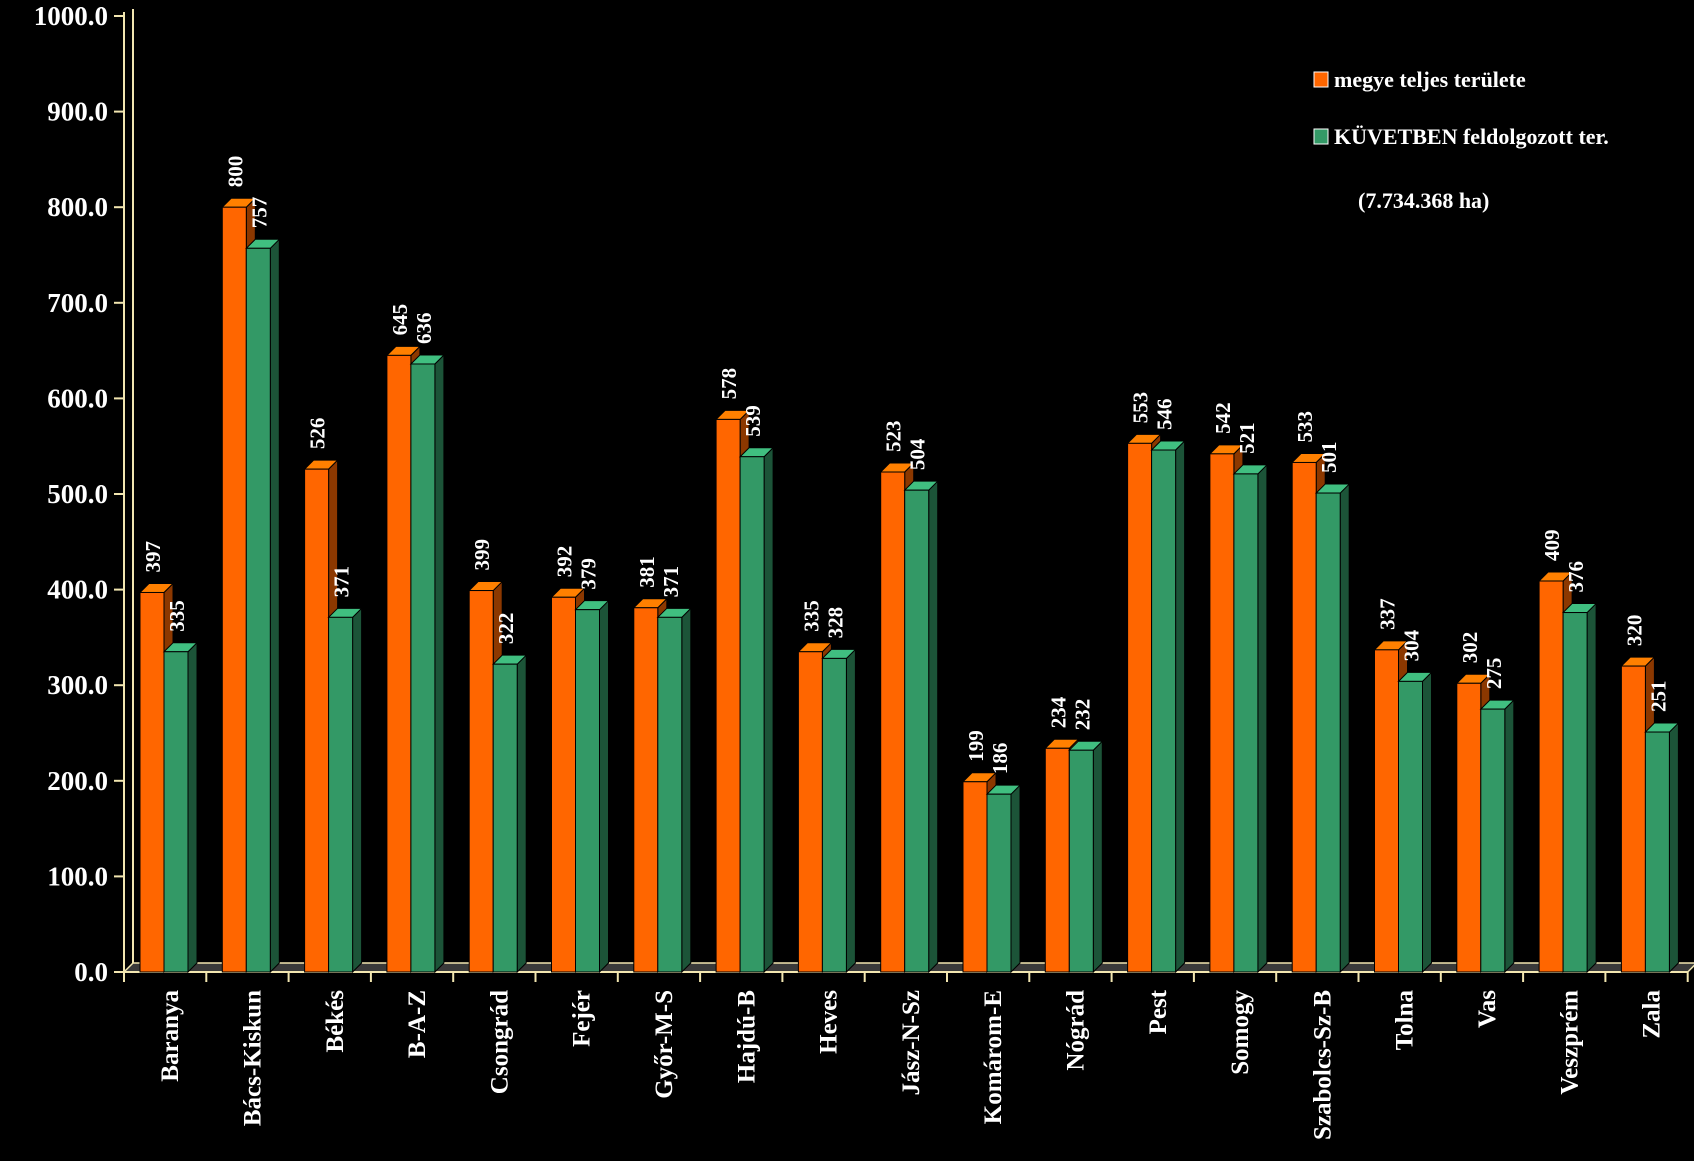 Image resolution: width=1694 pixels, height=1161 pixels. I want to click on x-tick-label: Nógrád, so click(1075, 1030).